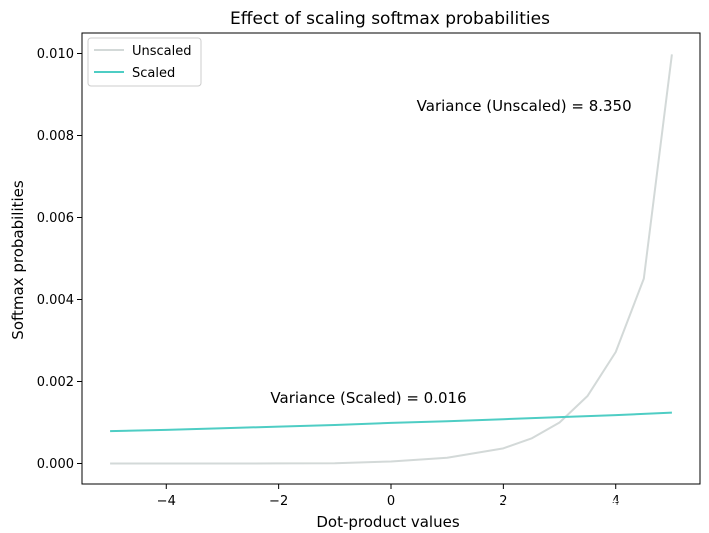 Image resolution: width=709 pixels, height=533 pixels. I want to click on chart-title: Effect of scaling softmax probabilities, so click(390, 19).